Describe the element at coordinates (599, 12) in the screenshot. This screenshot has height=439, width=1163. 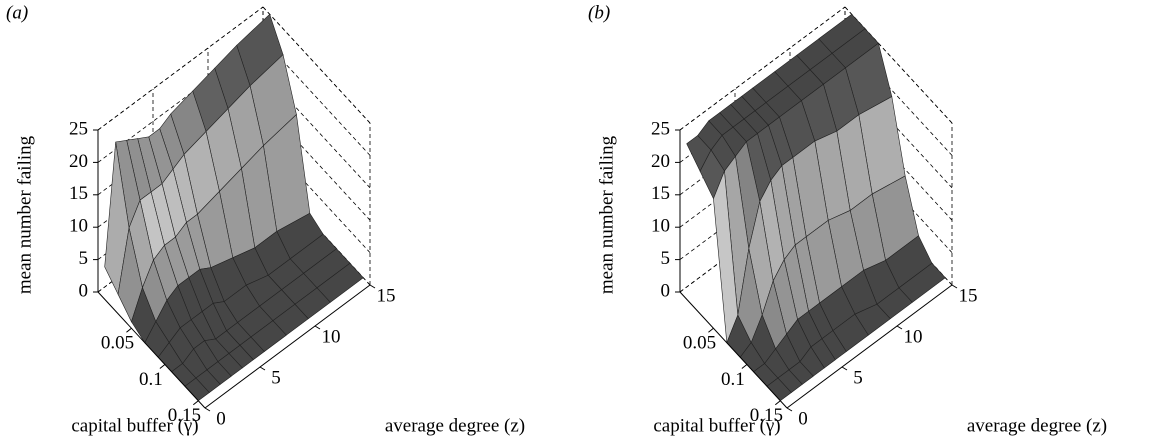
I see `panel-label: (b)` at that location.